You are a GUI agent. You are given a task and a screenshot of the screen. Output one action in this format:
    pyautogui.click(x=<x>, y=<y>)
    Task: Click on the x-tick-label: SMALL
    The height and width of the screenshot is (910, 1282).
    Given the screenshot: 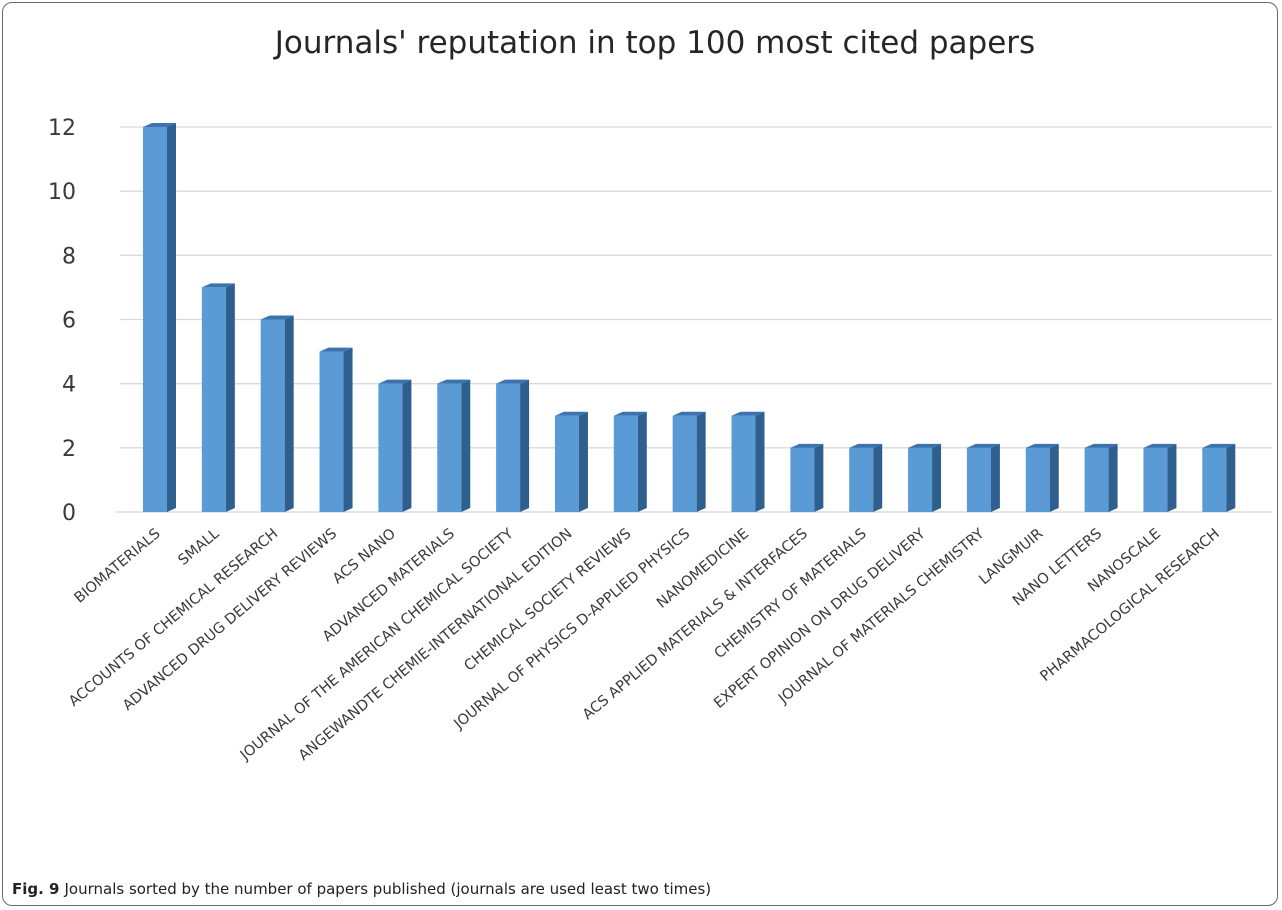 What is the action you would take?
    pyautogui.click(x=199, y=547)
    